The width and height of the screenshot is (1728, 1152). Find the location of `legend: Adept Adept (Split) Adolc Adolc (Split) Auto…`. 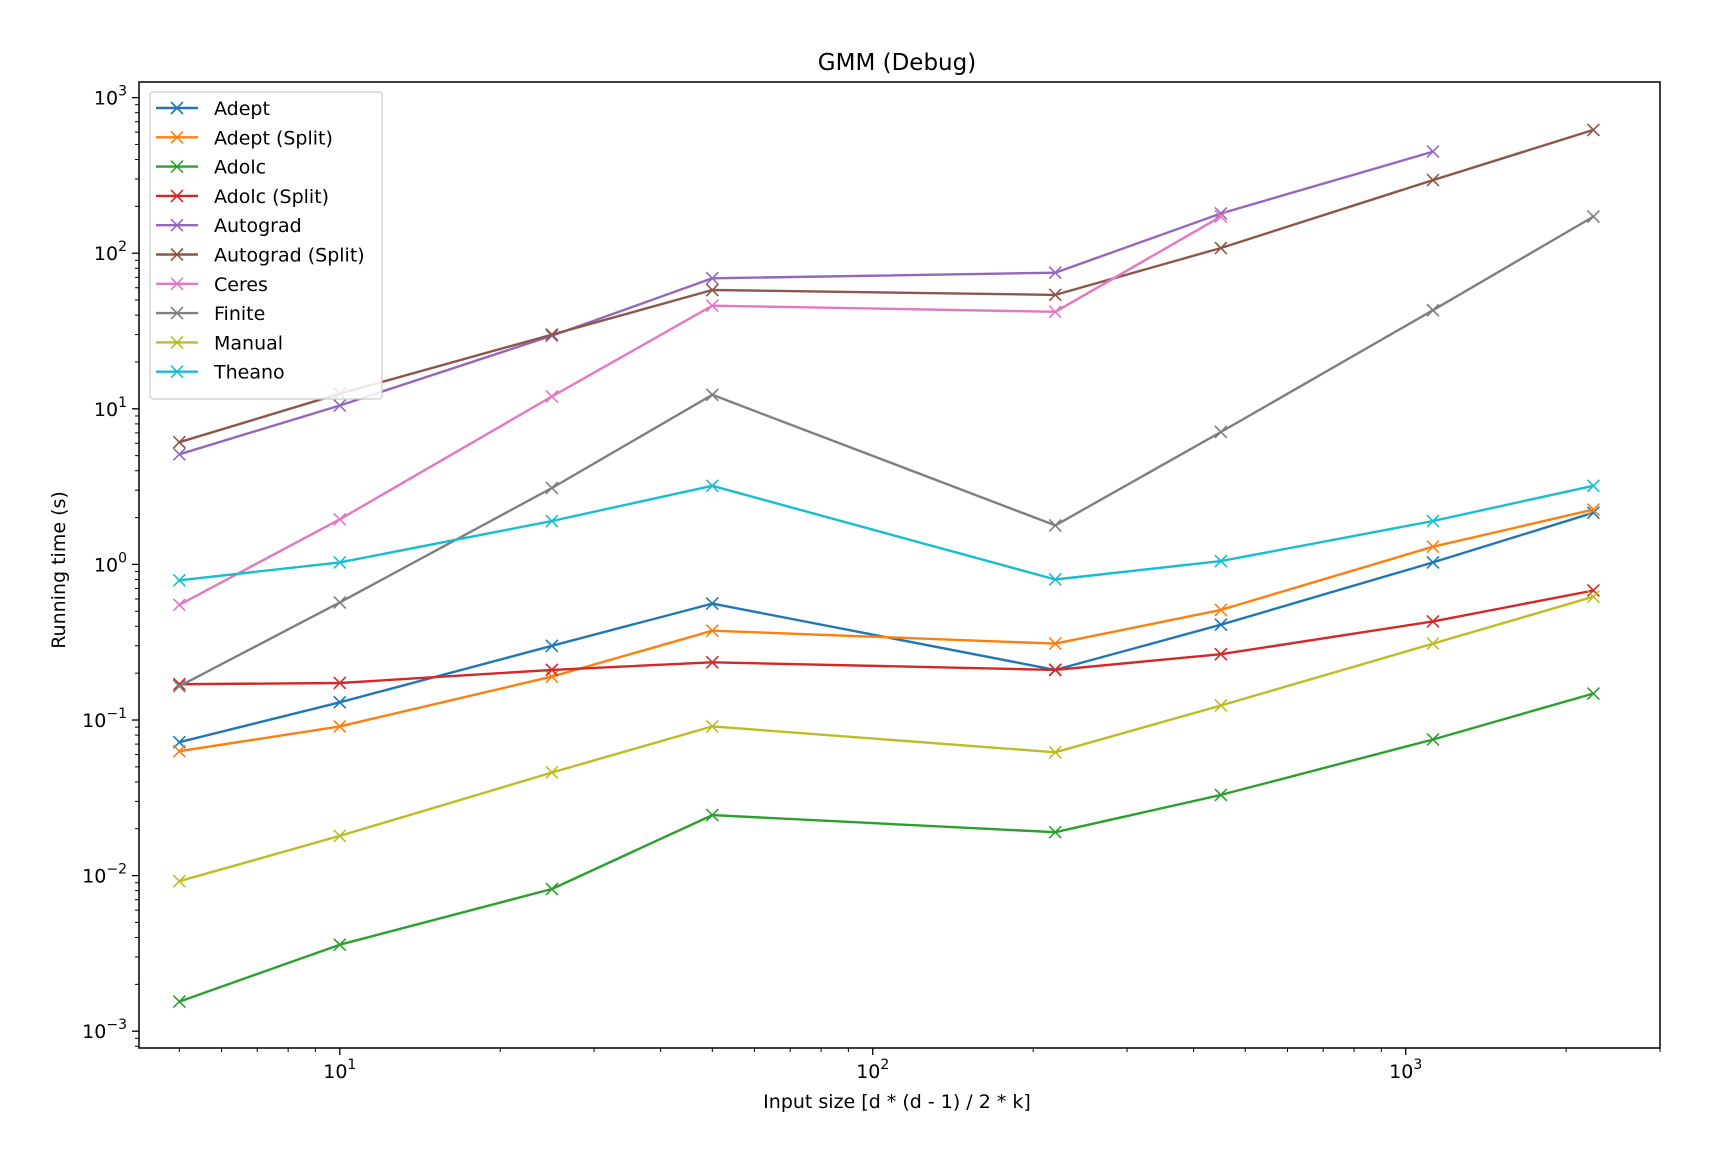

legend: Adept Adept (Split) Adolc Adolc (Split) Auto… is located at coordinates (266, 245).